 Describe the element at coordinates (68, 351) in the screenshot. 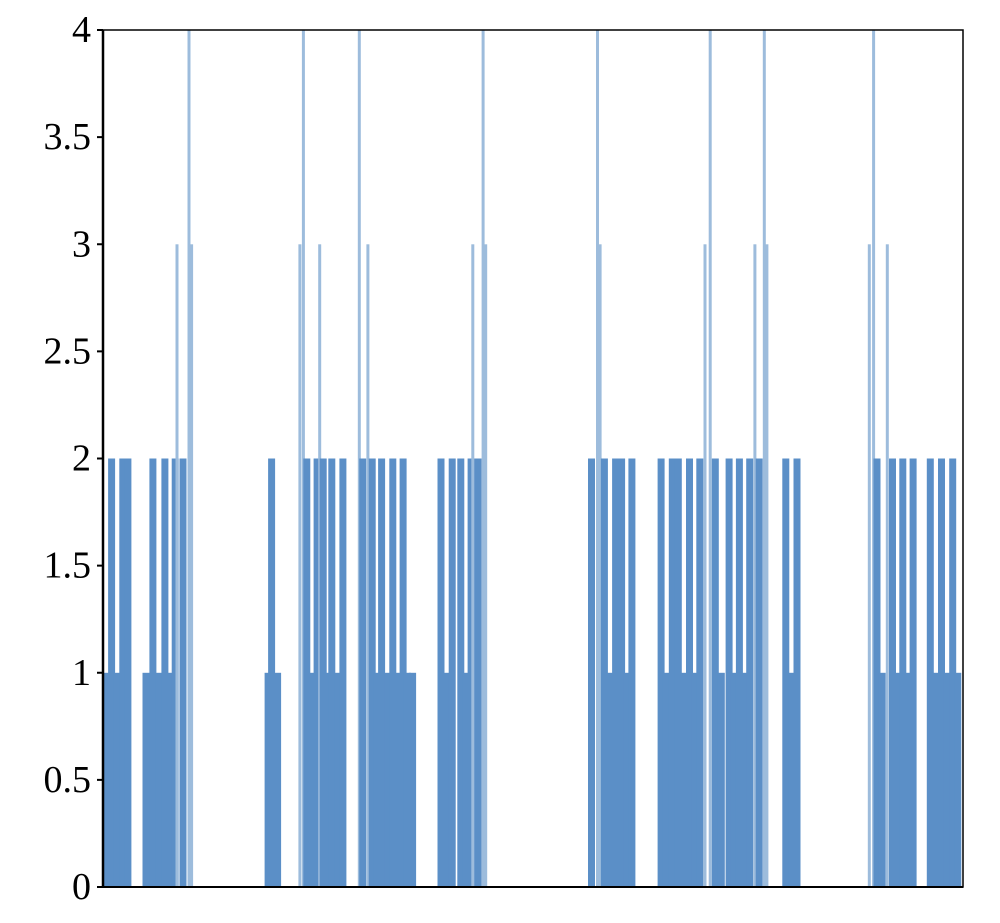

I see `y-tick-label: 2.5` at that location.